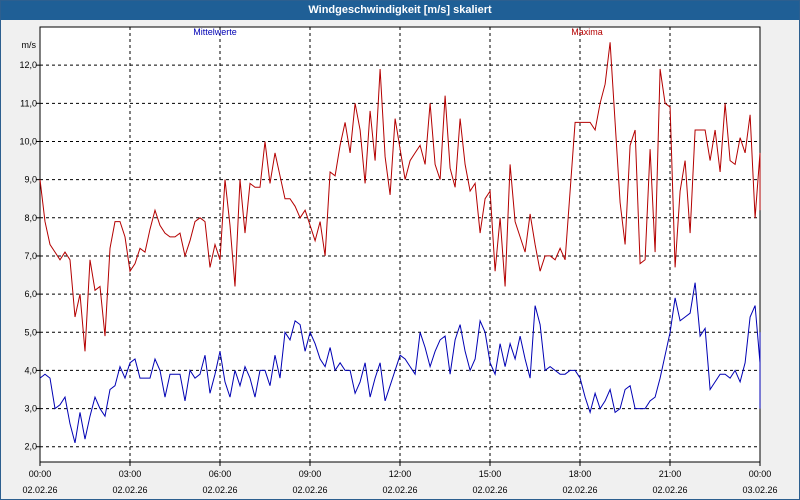  What do you see at coordinates (490, 474) in the screenshot?
I see `x-tick-time: 15:00` at bounding box center [490, 474].